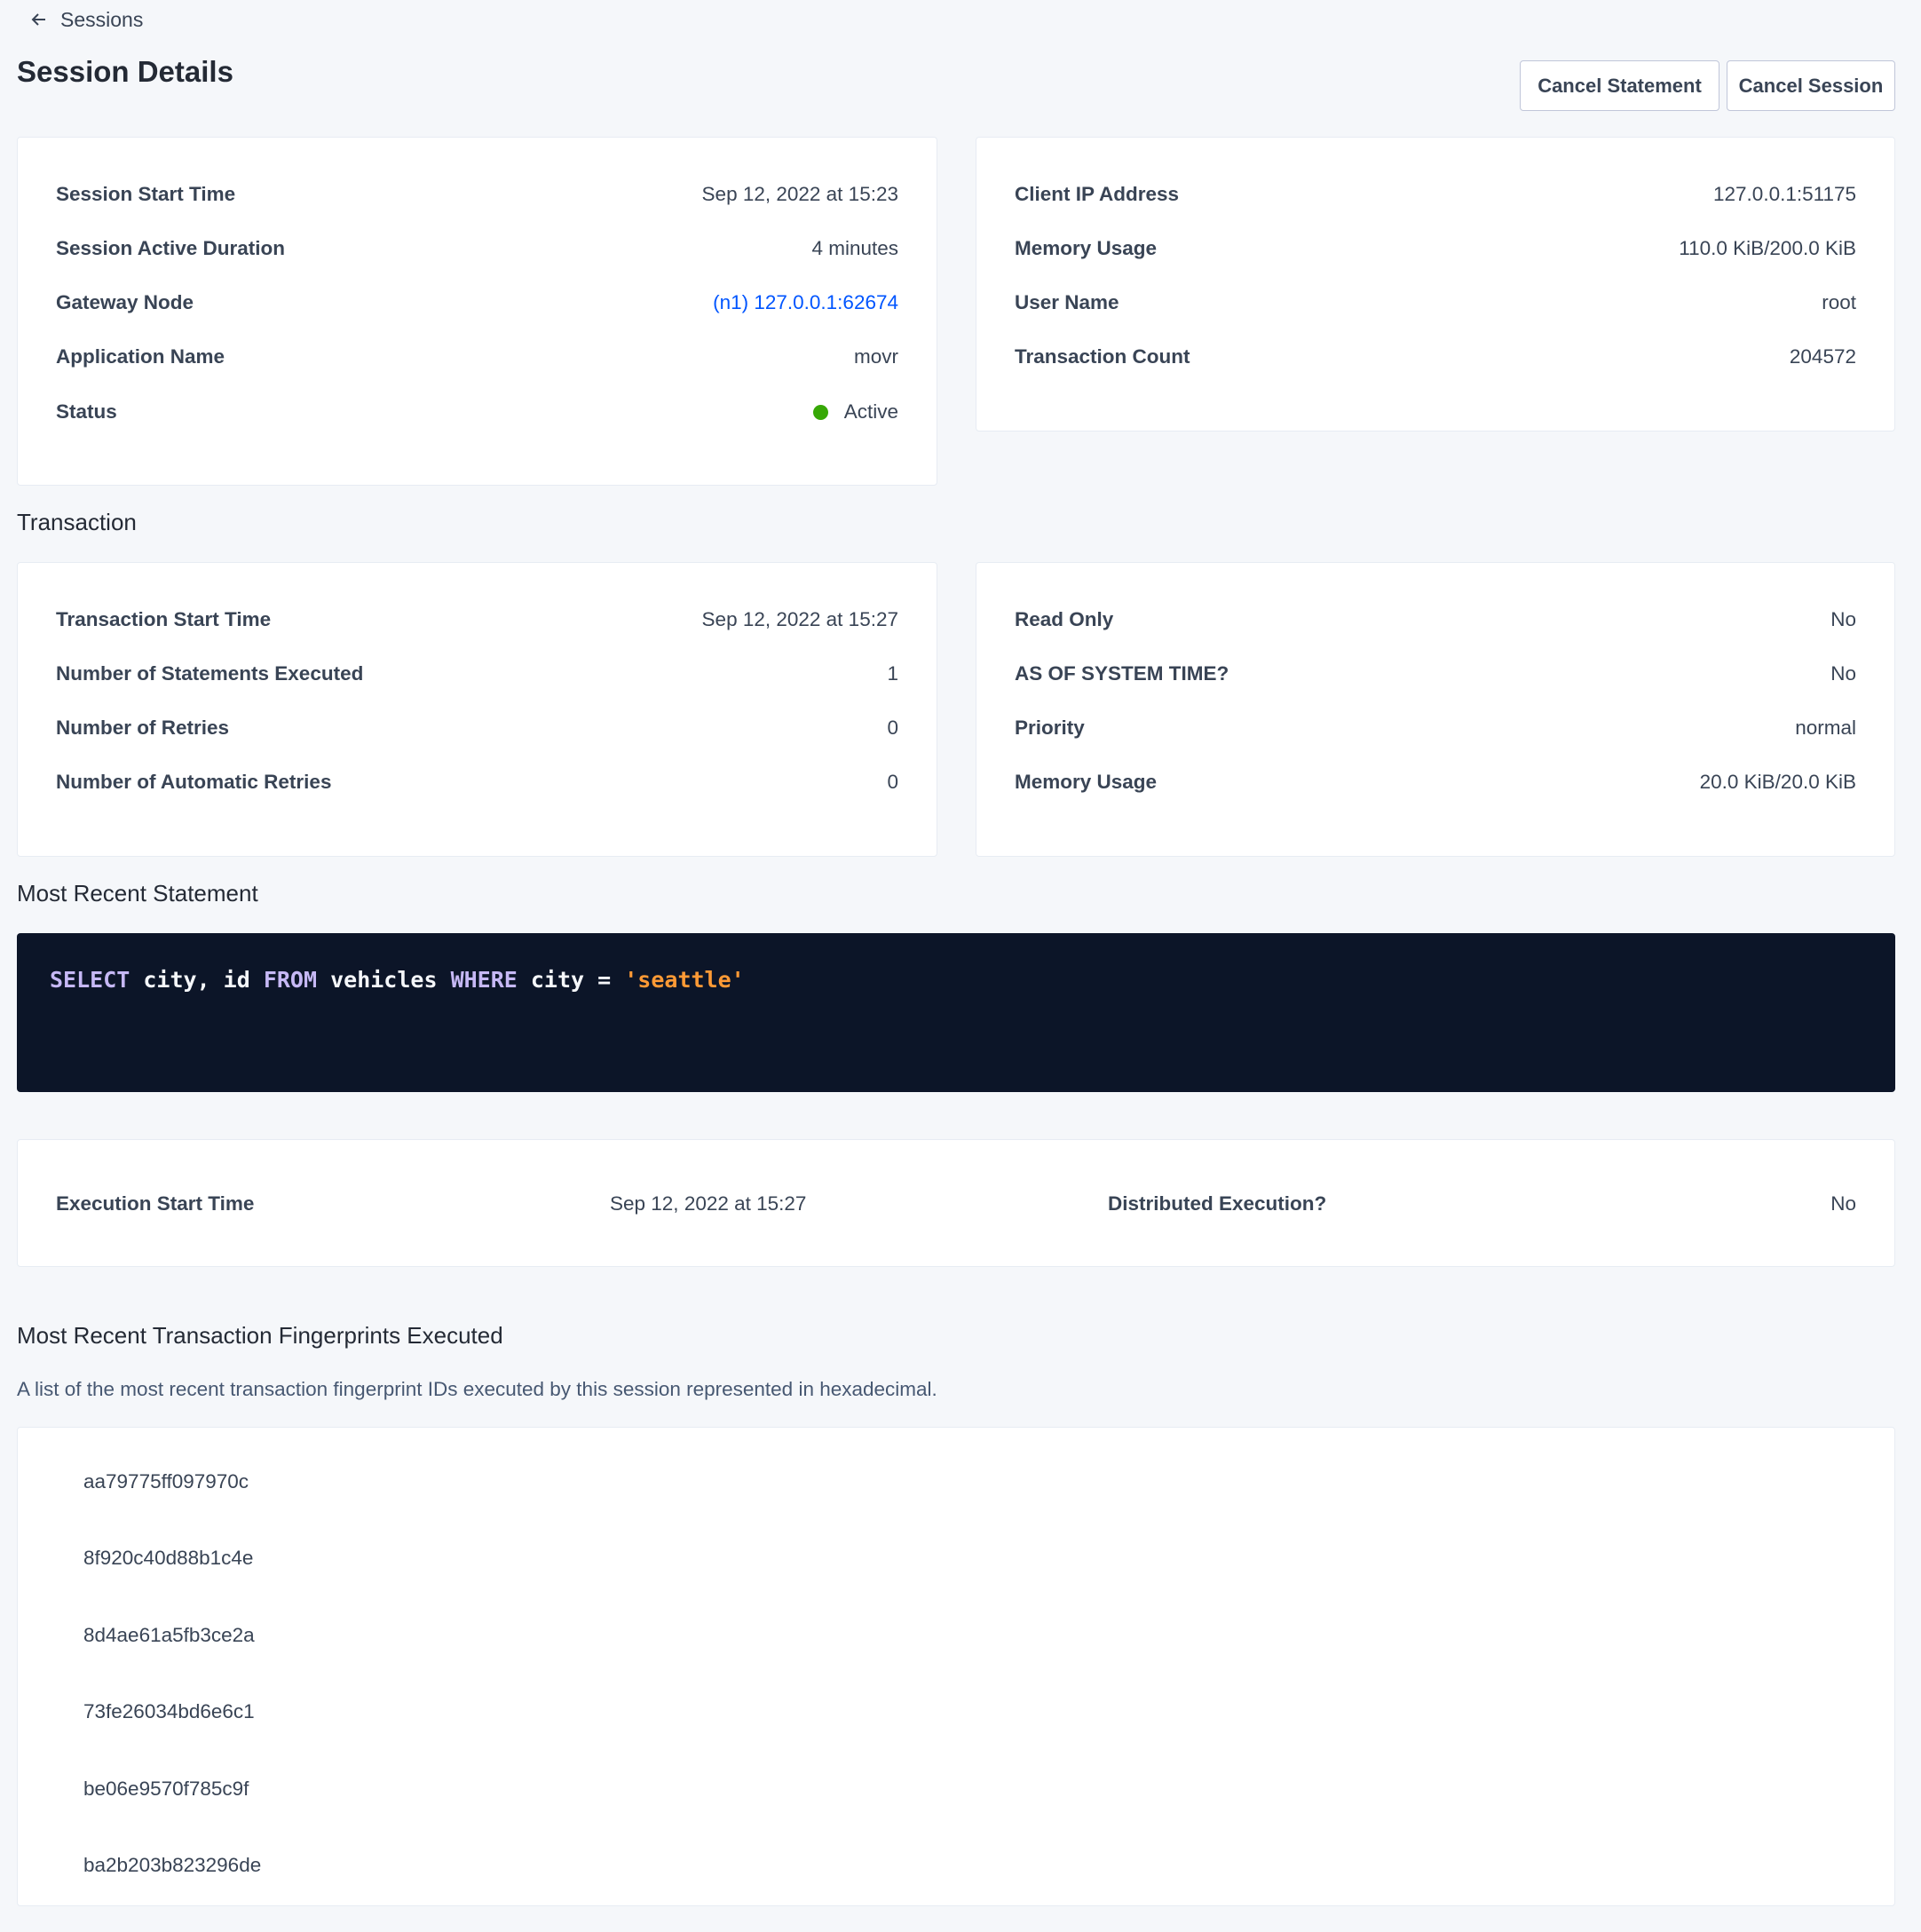 The height and width of the screenshot is (1932, 1921). What do you see at coordinates (1102, 356) in the screenshot?
I see `detail-label: Transaction Count` at bounding box center [1102, 356].